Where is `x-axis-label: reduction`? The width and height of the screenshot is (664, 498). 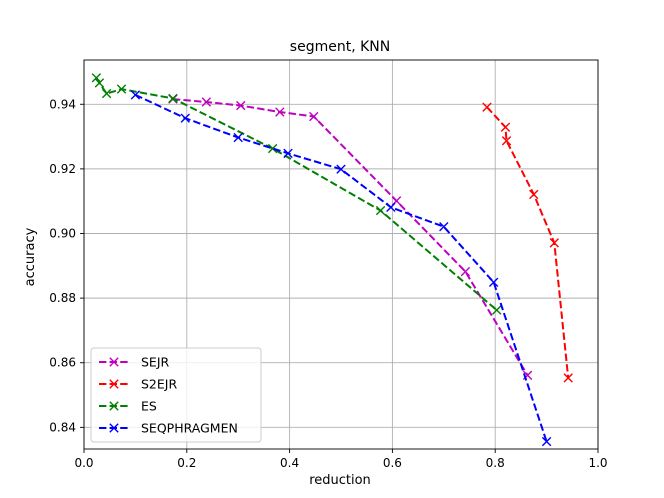
x-axis-label: reduction is located at coordinates (340, 480).